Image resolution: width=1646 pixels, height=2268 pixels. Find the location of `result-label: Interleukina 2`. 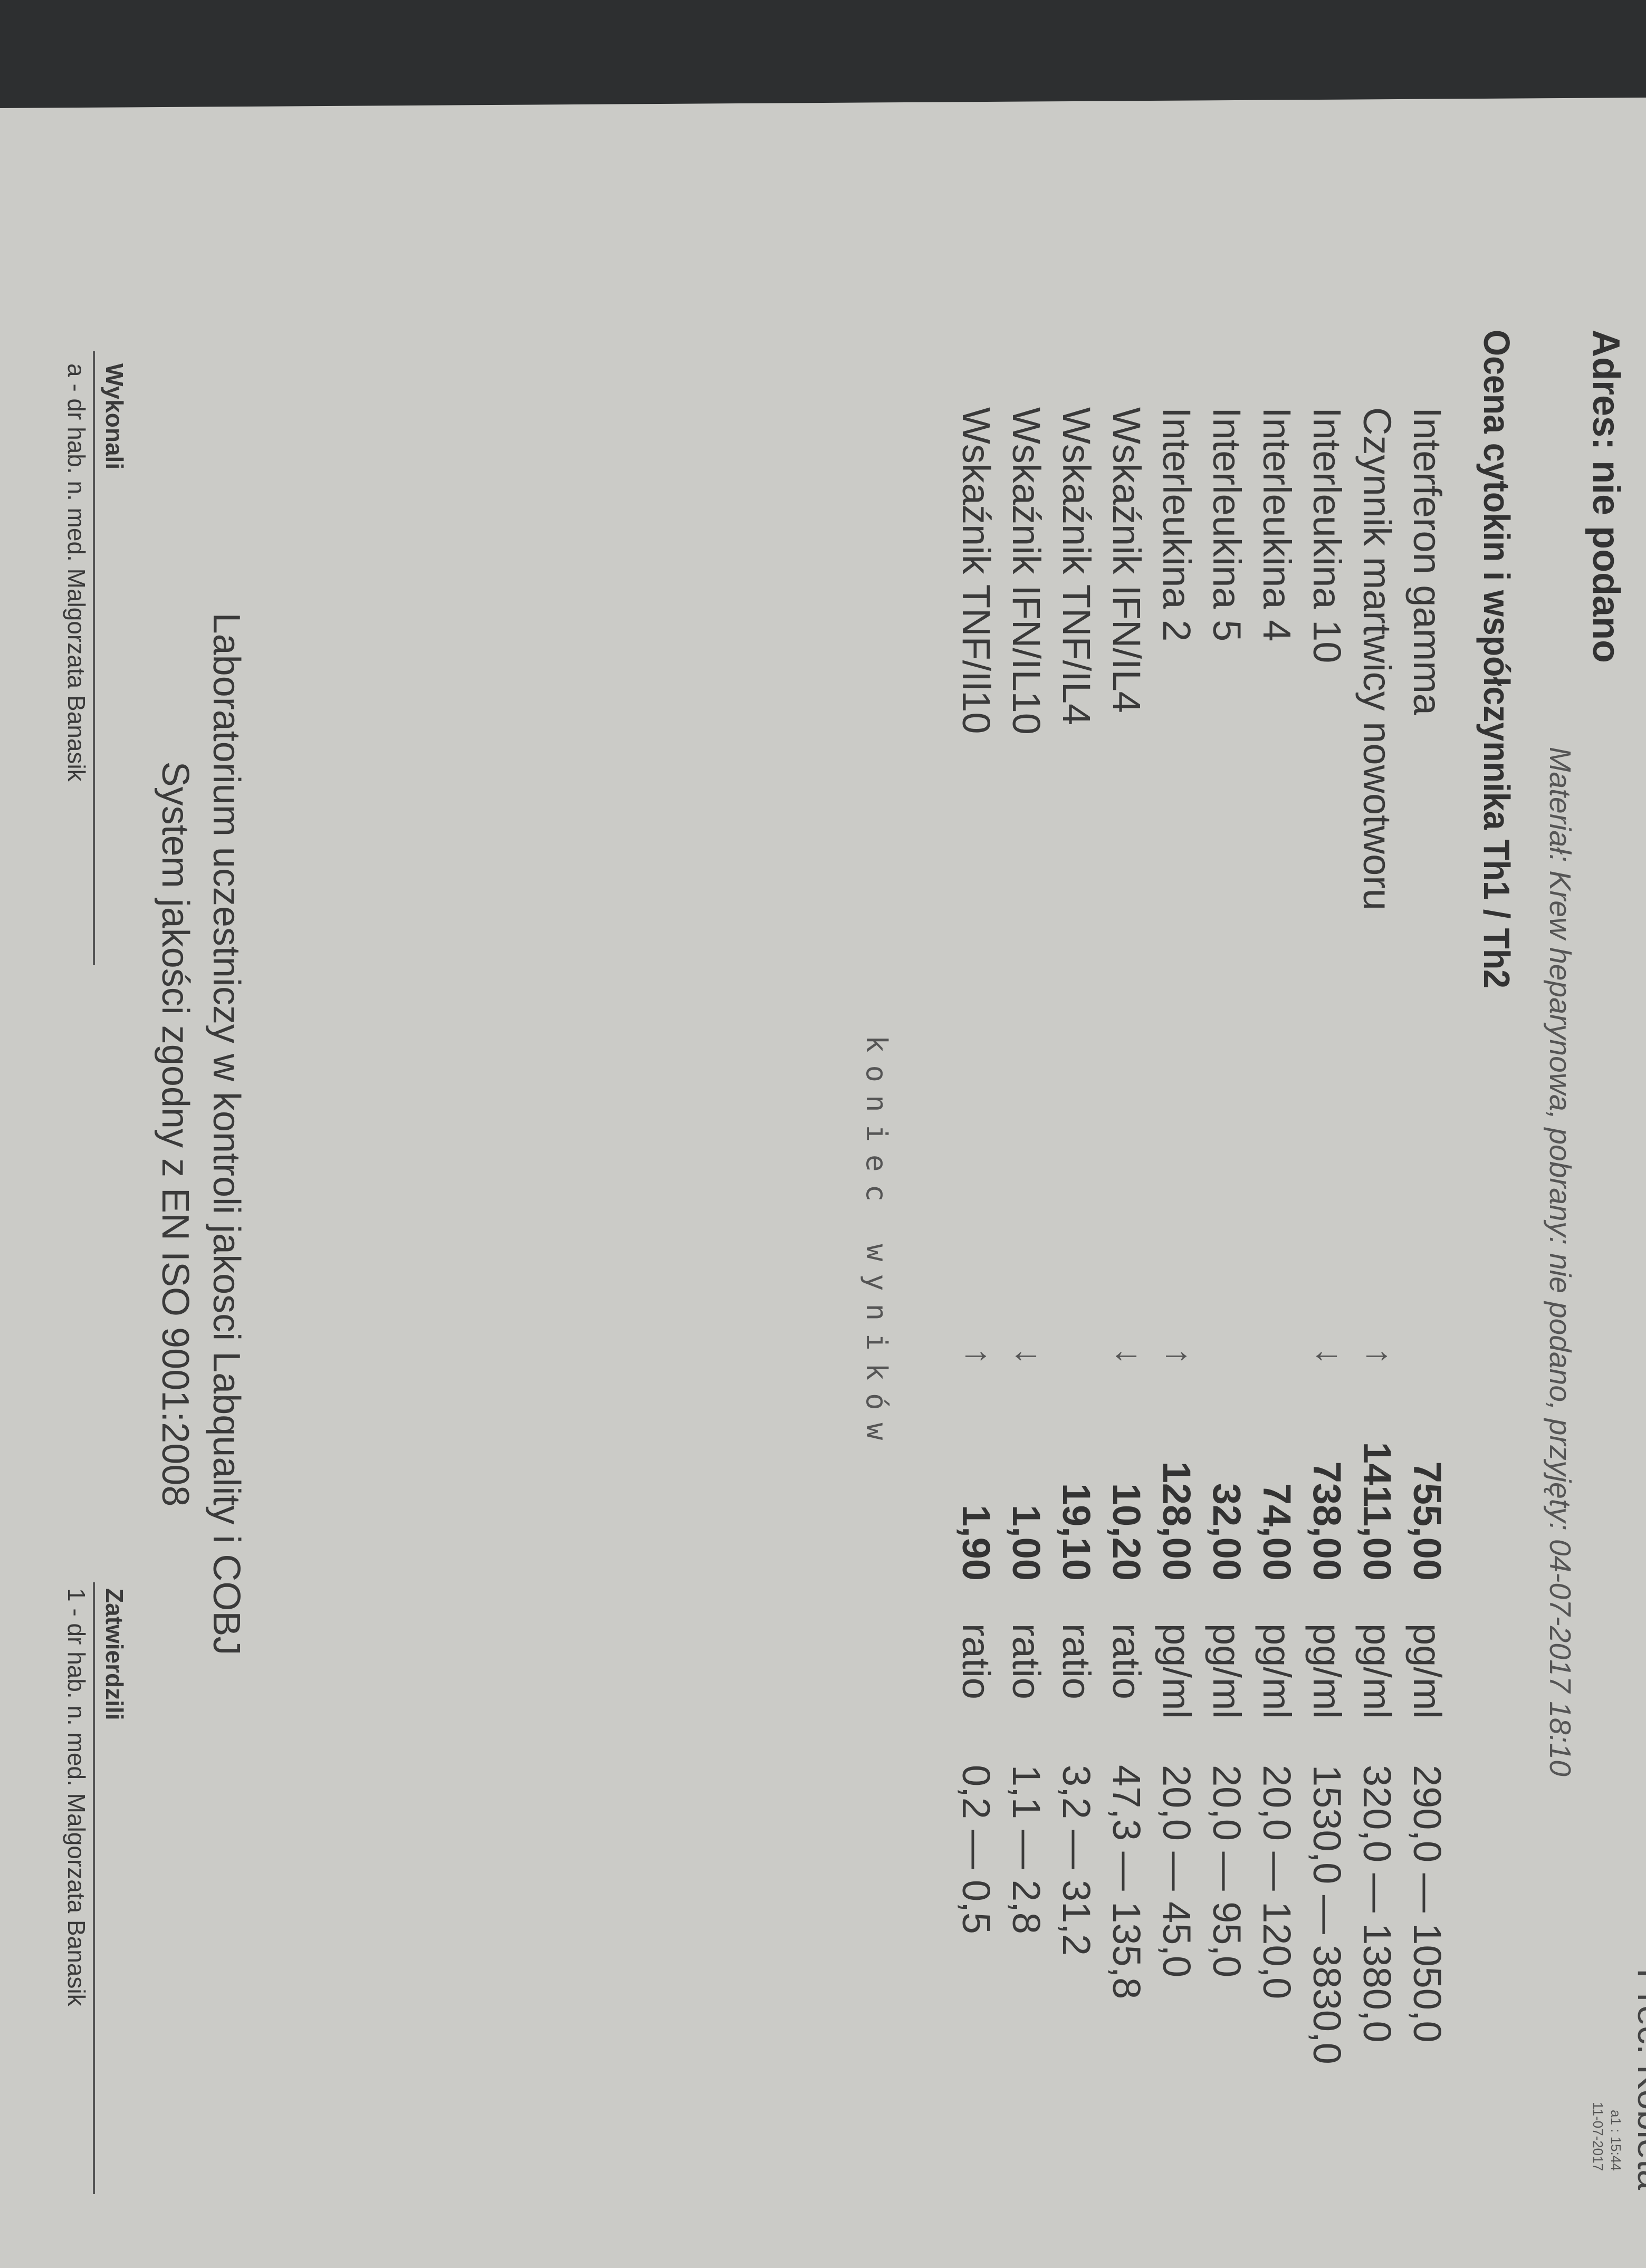

result-label: Interleukina 2 is located at coordinates (1177, 524).